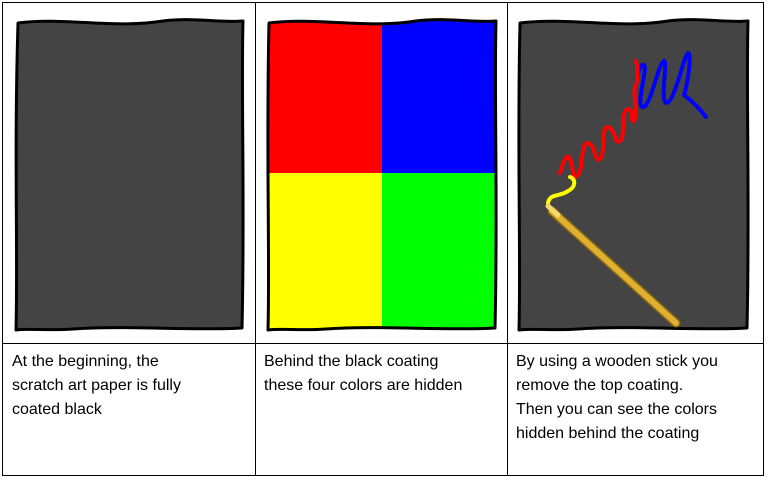 The height and width of the screenshot is (480, 769). What do you see at coordinates (561, 190) in the screenshot?
I see `yellow-scratch-line` at bounding box center [561, 190].